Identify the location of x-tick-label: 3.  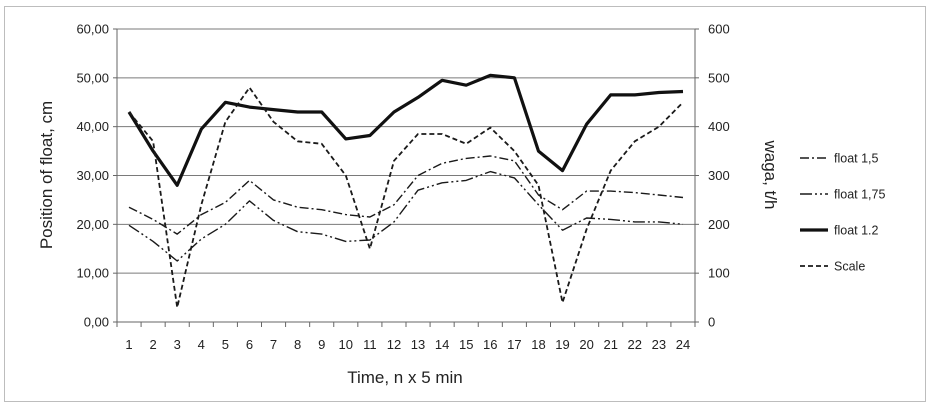
(177, 344).